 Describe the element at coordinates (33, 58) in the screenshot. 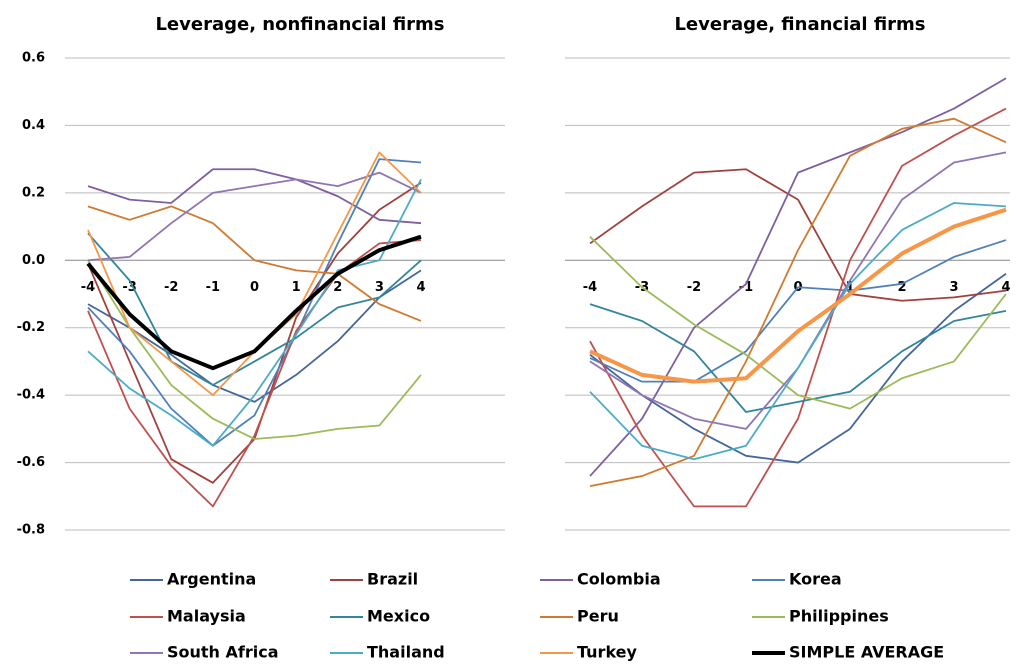

I see `y-tick-label: 0.6` at that location.